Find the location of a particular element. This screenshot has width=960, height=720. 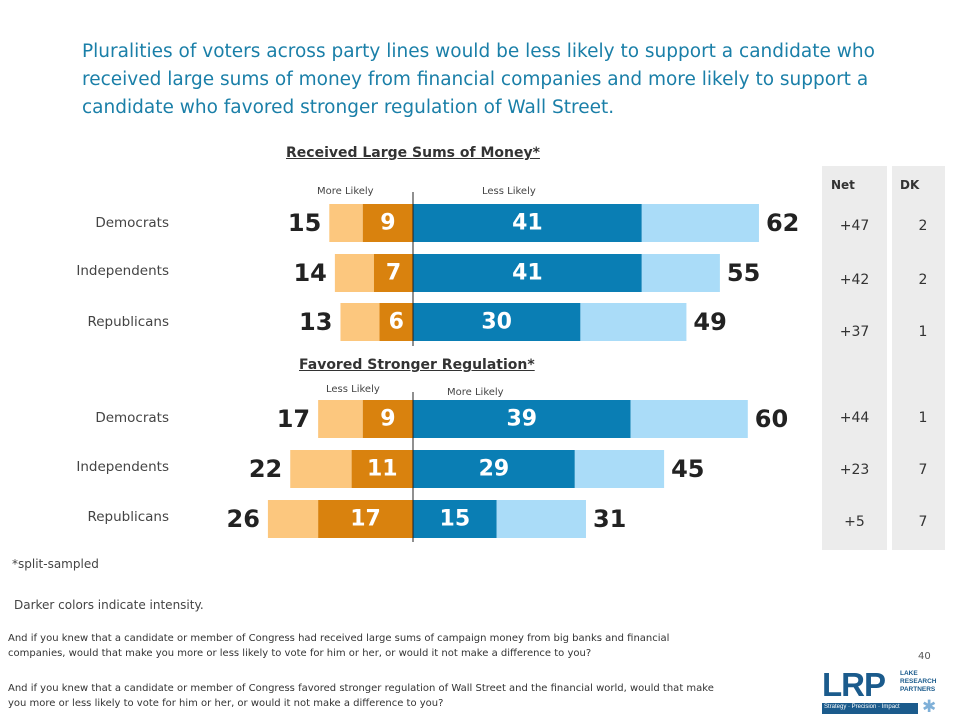

logo-band is located at coordinates (870, 708).